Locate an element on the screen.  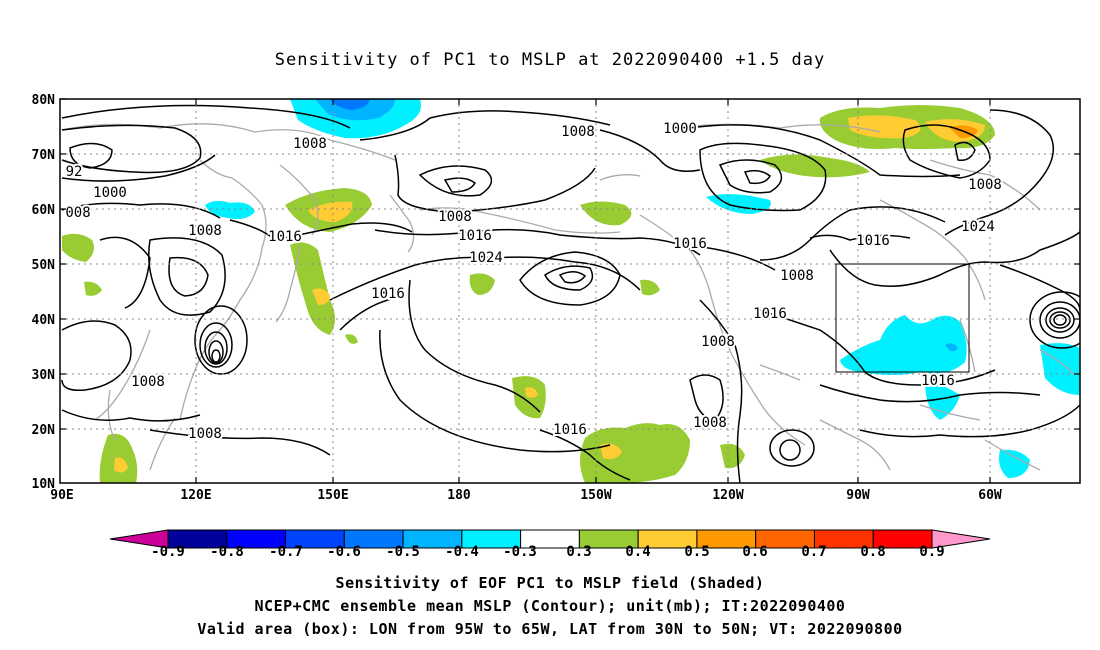
colorbar-label: -0.9 is located at coordinates (168, 552).